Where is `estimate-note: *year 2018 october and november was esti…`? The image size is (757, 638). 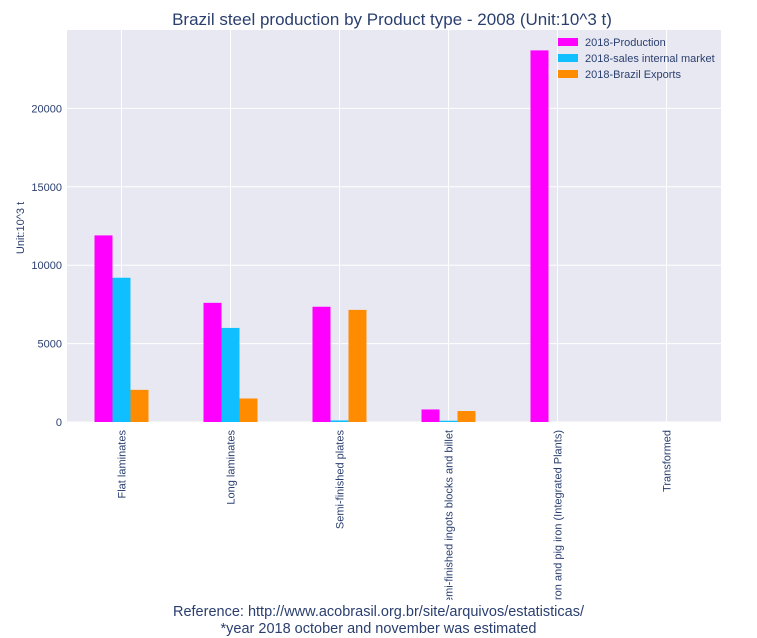
estimate-note: *year 2018 october and november was esti… is located at coordinates (378, 629).